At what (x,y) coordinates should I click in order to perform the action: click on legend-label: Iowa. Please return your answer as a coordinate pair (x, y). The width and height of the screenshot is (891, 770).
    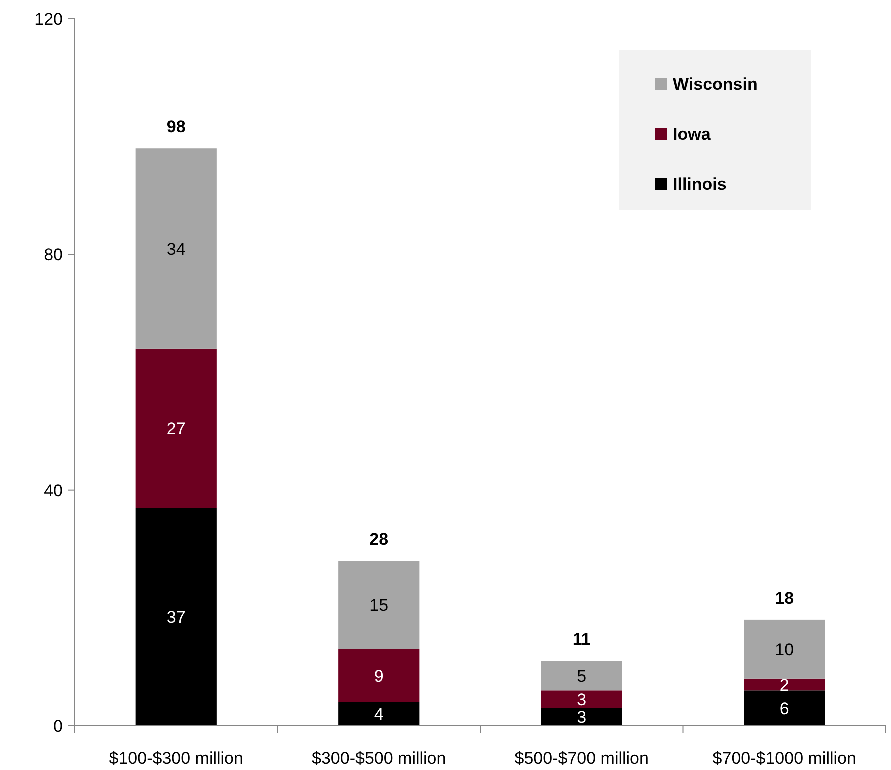
    Looking at the image, I should click on (692, 134).